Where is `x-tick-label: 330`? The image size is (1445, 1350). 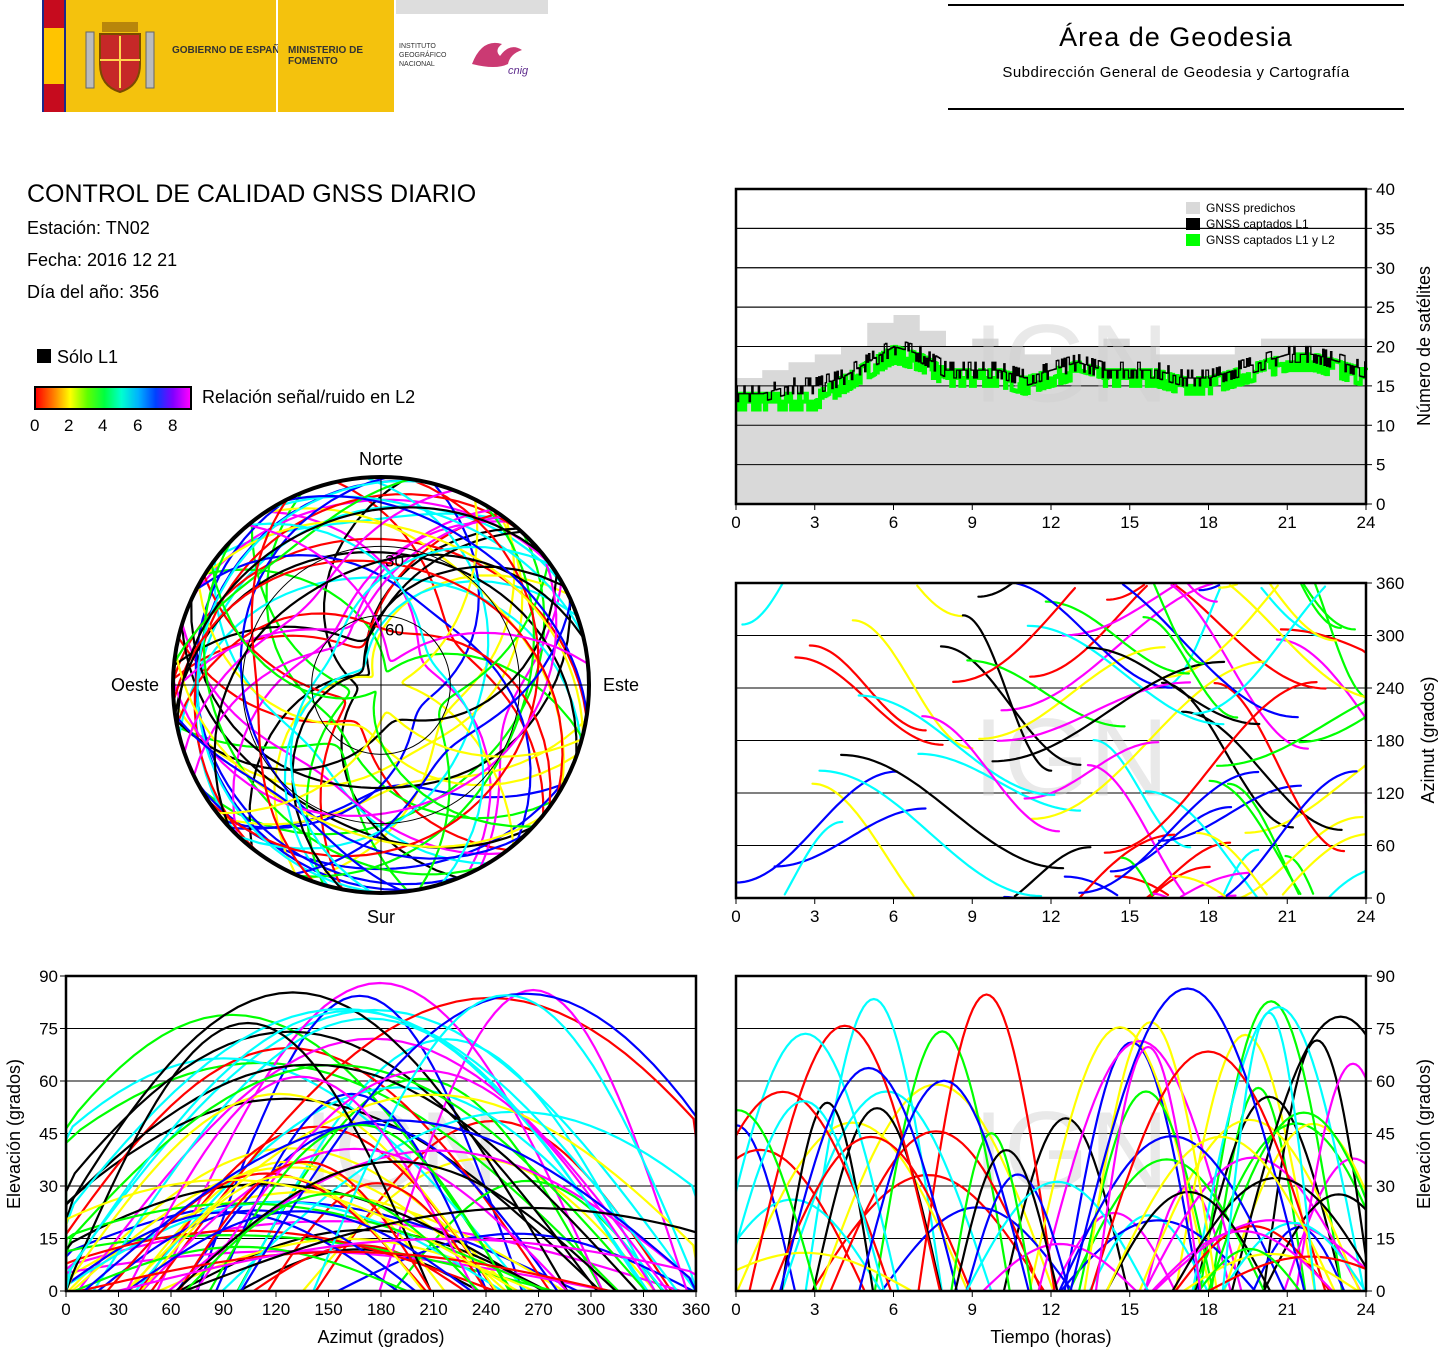
x-tick-label: 330 is located at coordinates (643, 1309).